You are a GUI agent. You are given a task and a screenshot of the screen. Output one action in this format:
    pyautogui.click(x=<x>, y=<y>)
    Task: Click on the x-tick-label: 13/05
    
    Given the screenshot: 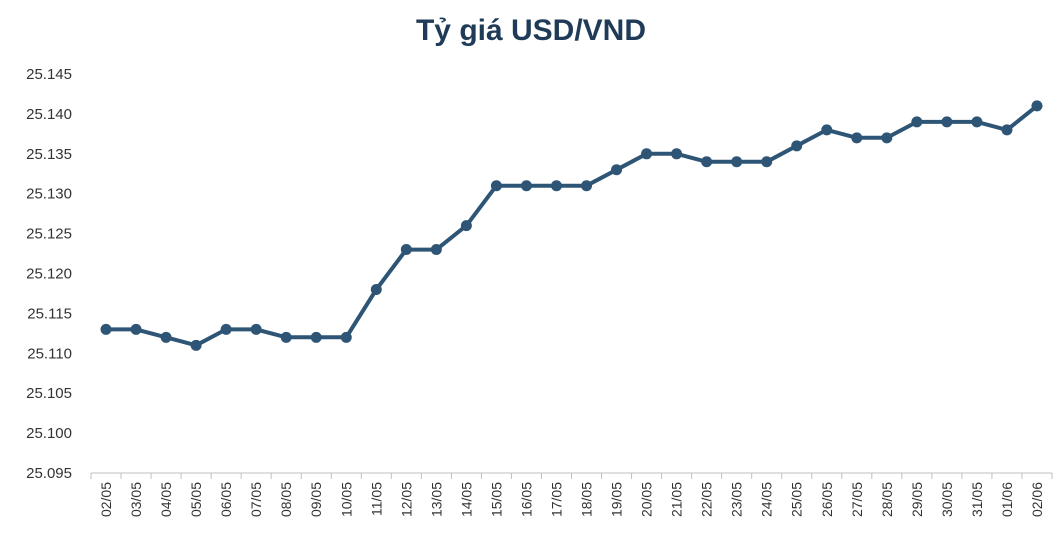 What is the action you would take?
    pyautogui.click(x=436, y=499)
    